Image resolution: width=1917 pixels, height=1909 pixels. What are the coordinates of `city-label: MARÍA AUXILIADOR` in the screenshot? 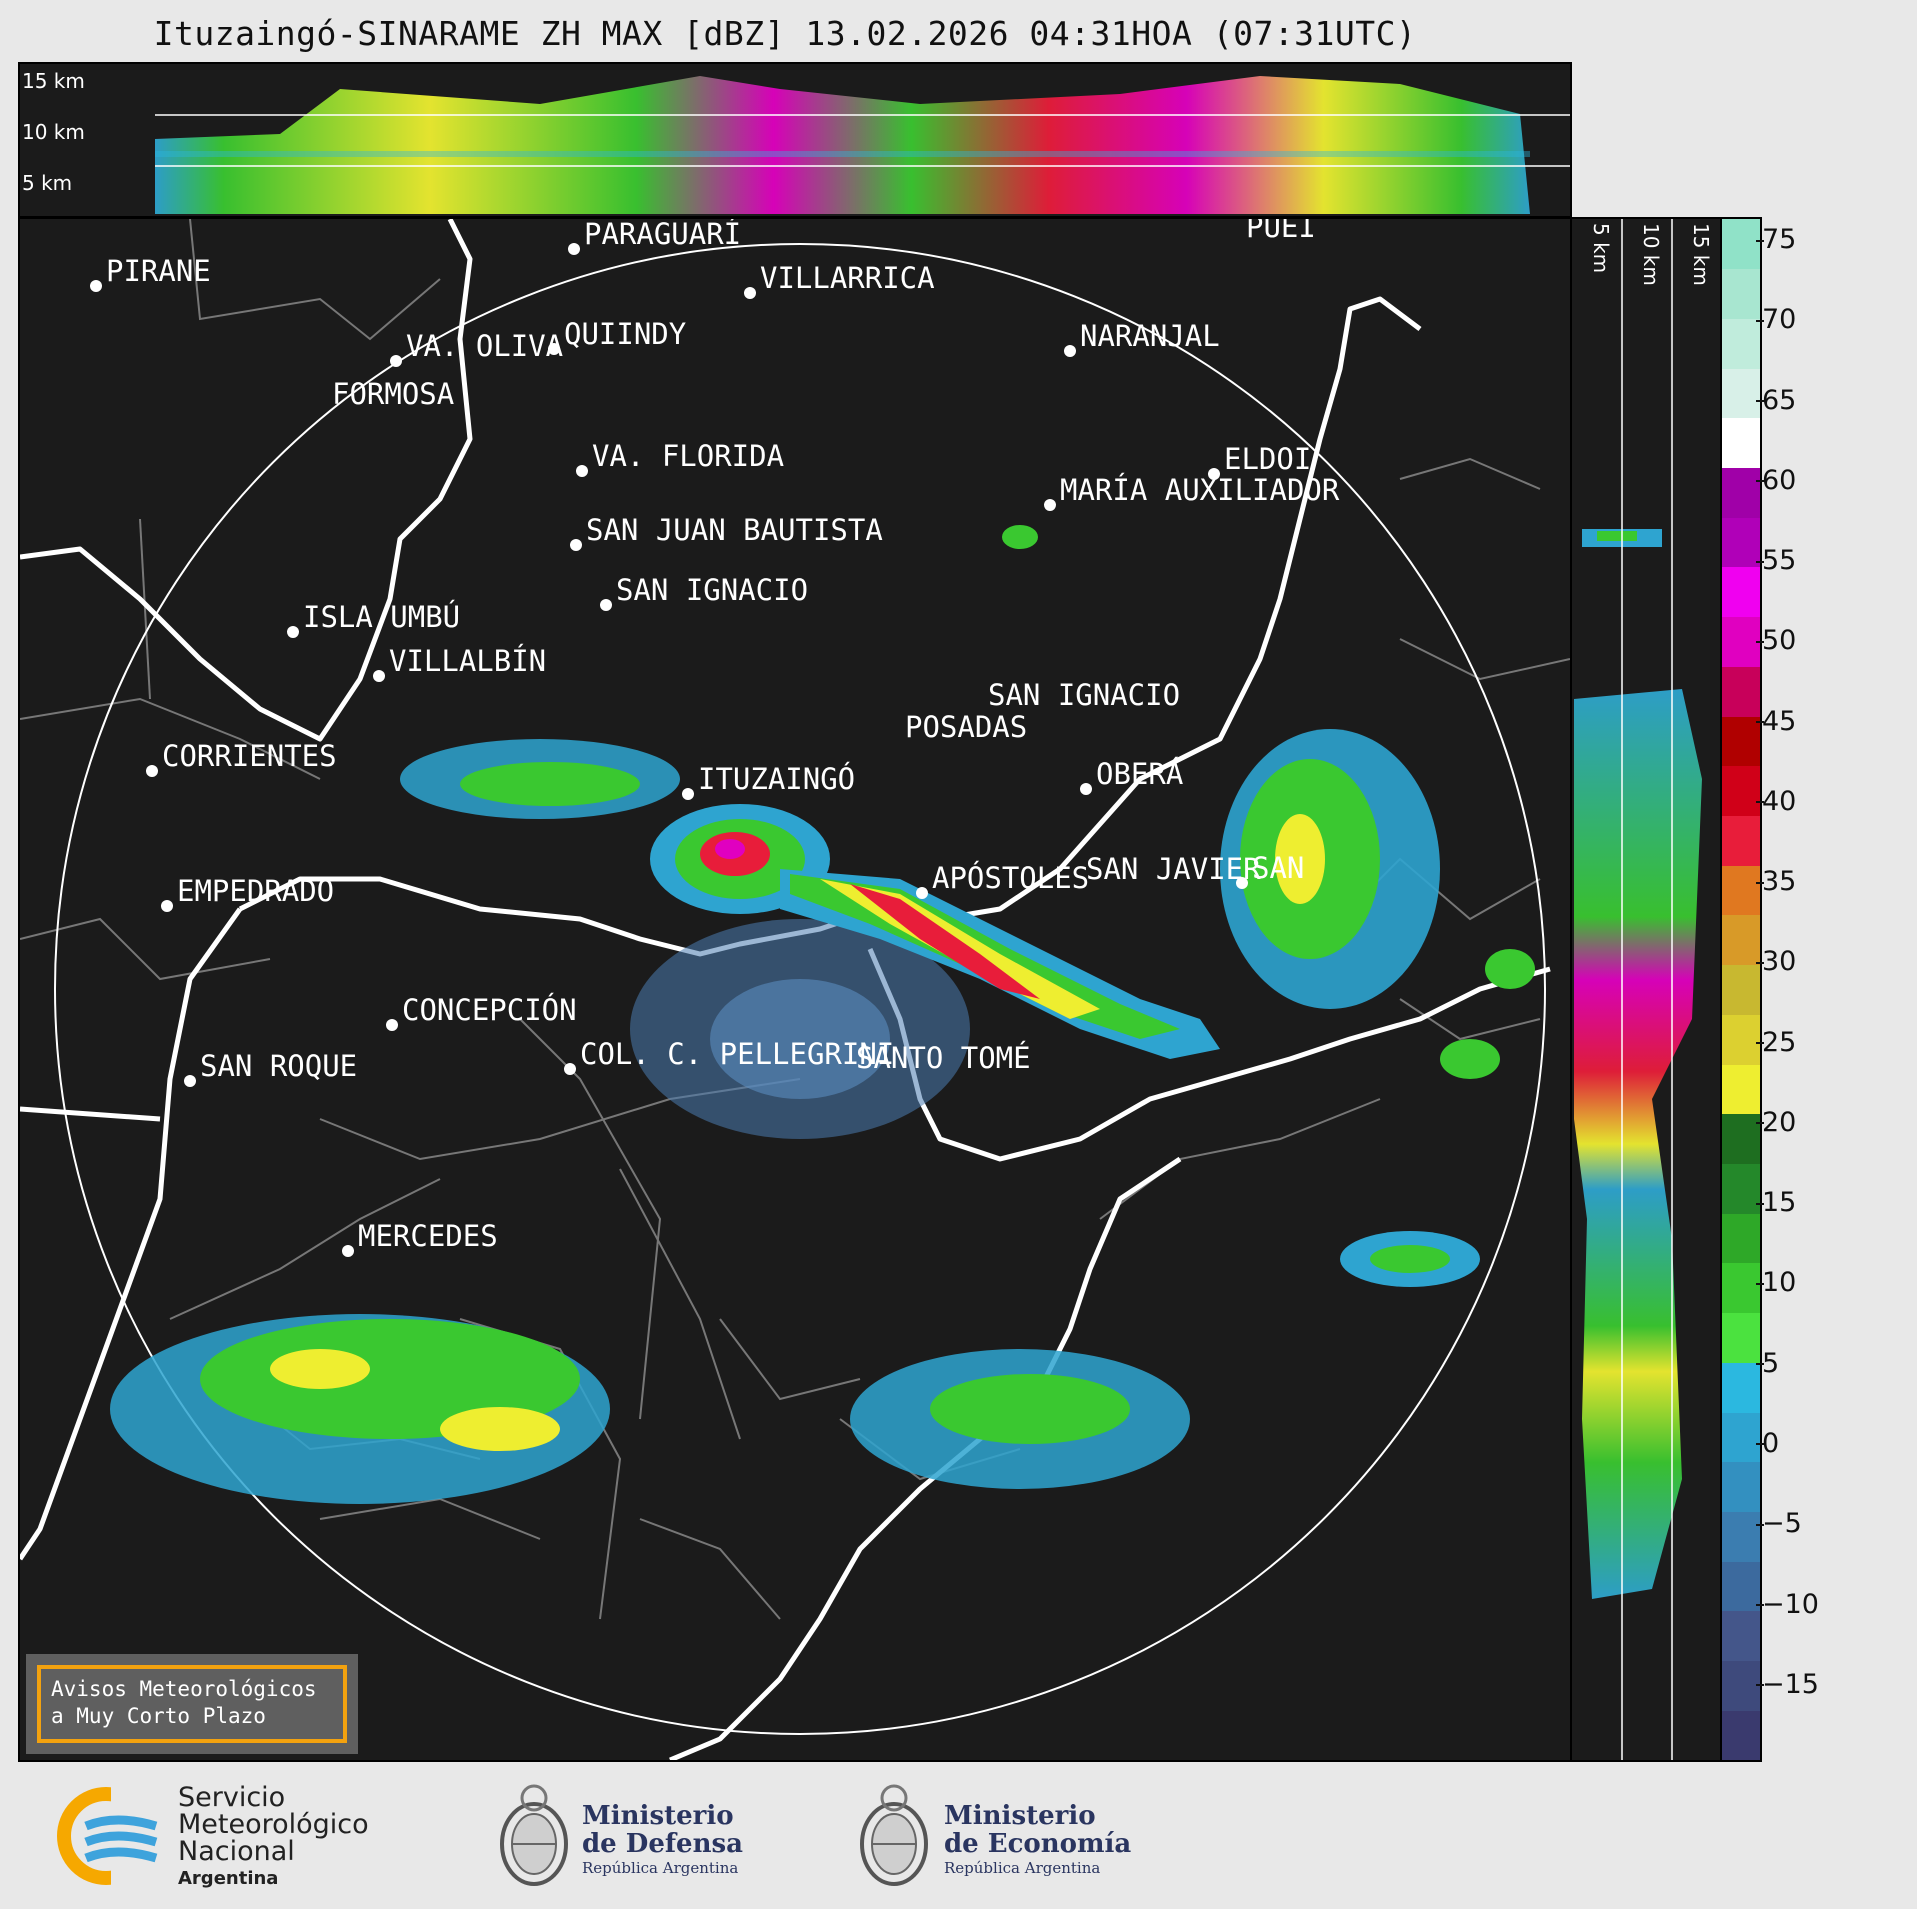 It's located at (1200, 490).